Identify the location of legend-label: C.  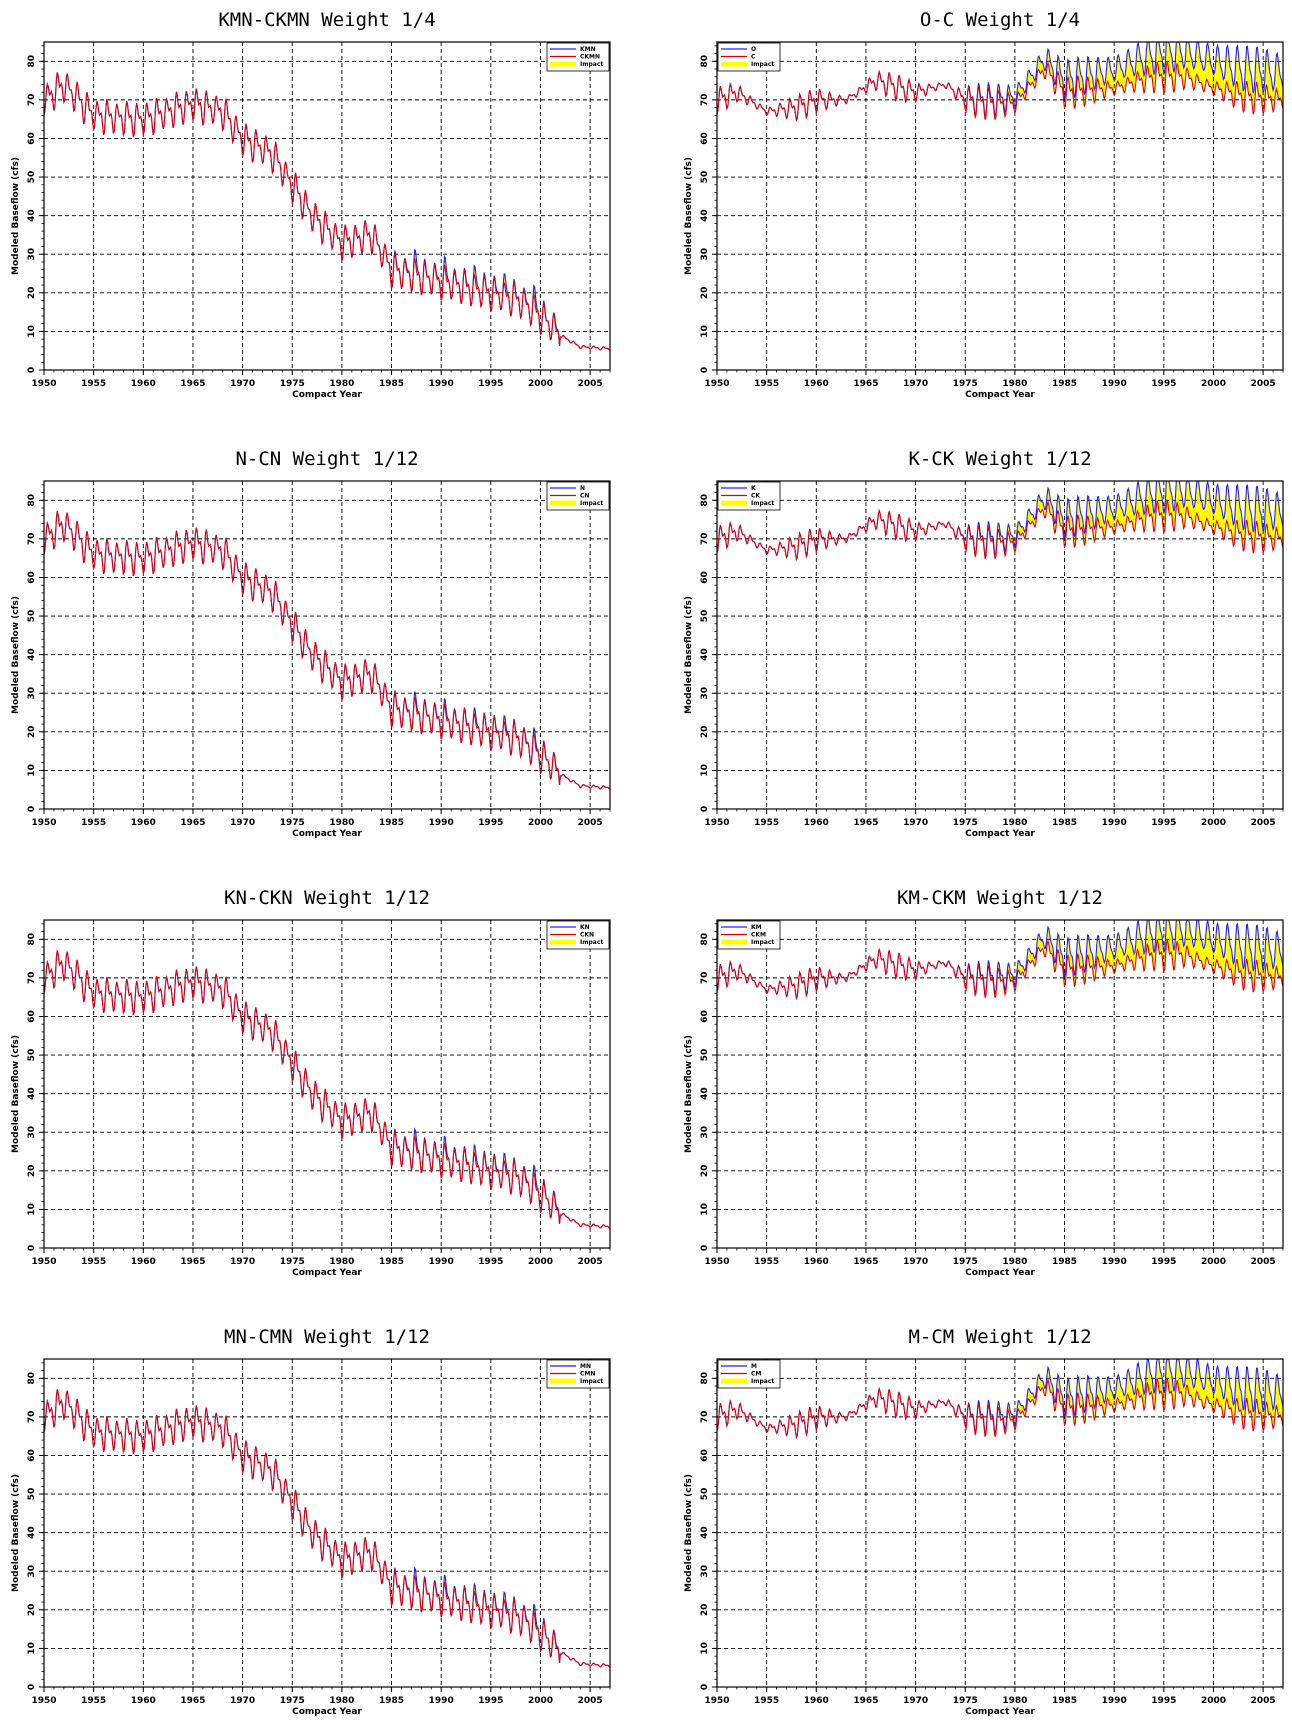
(753, 57).